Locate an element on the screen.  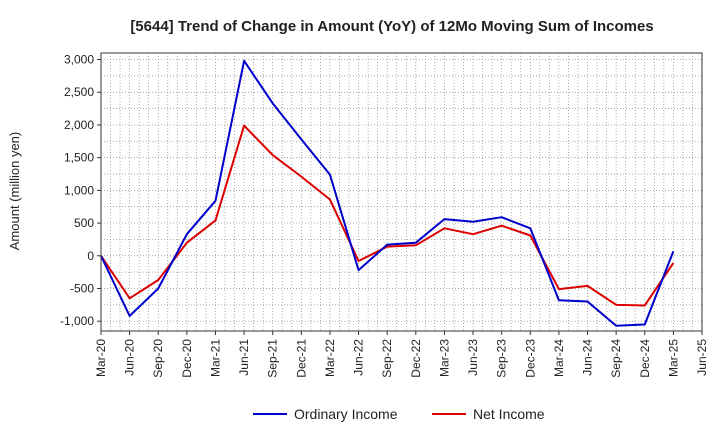
y-axis-ticks: 3,000 2,500 2,000 1,500 1,000 500 0 -500 -1,000 is located at coordinates (80, 190).